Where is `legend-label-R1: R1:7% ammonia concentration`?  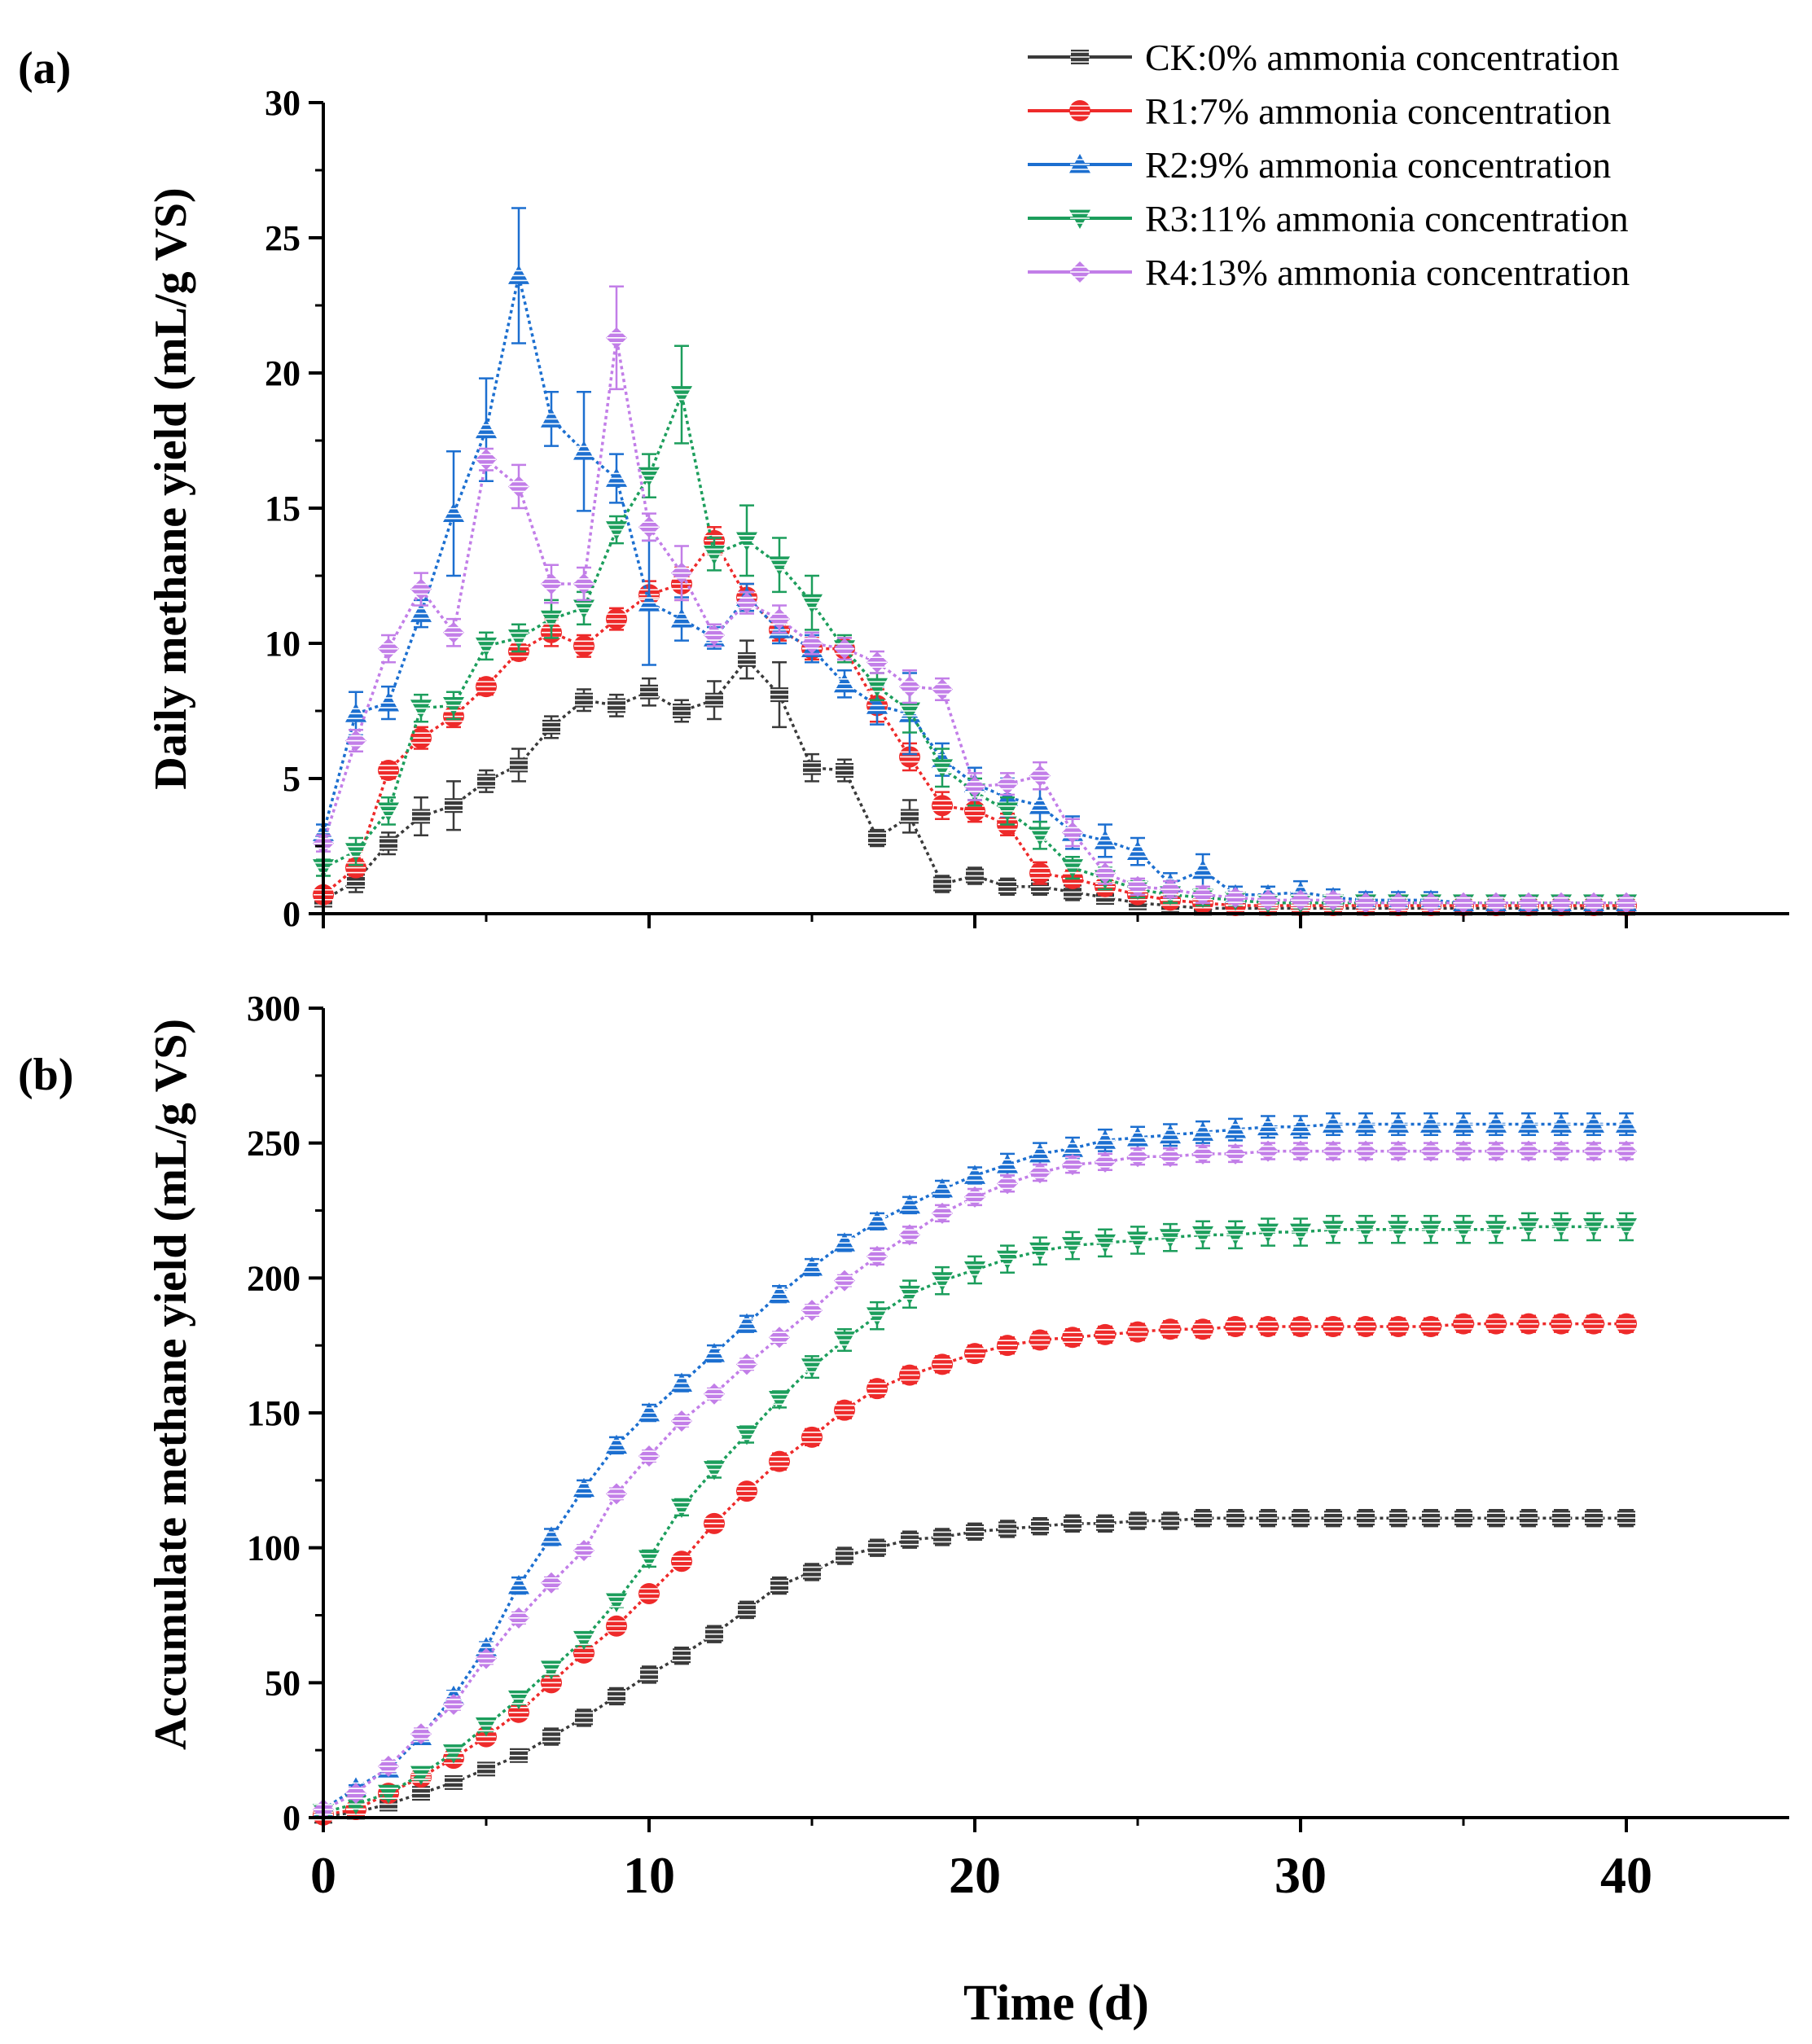
legend-label-R1: R1:7% ammonia concentration is located at coordinates (1378, 111).